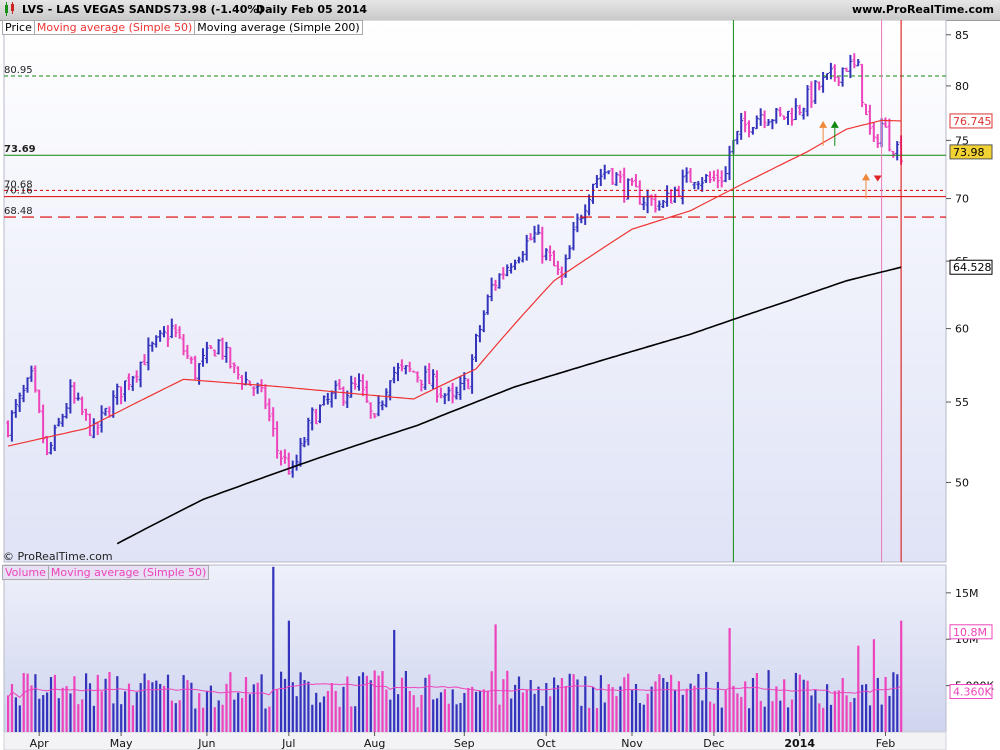  Describe the element at coordinates (128, 572) in the screenshot. I see `legend-volume-ma50: Moving average (Simple 50)` at that location.